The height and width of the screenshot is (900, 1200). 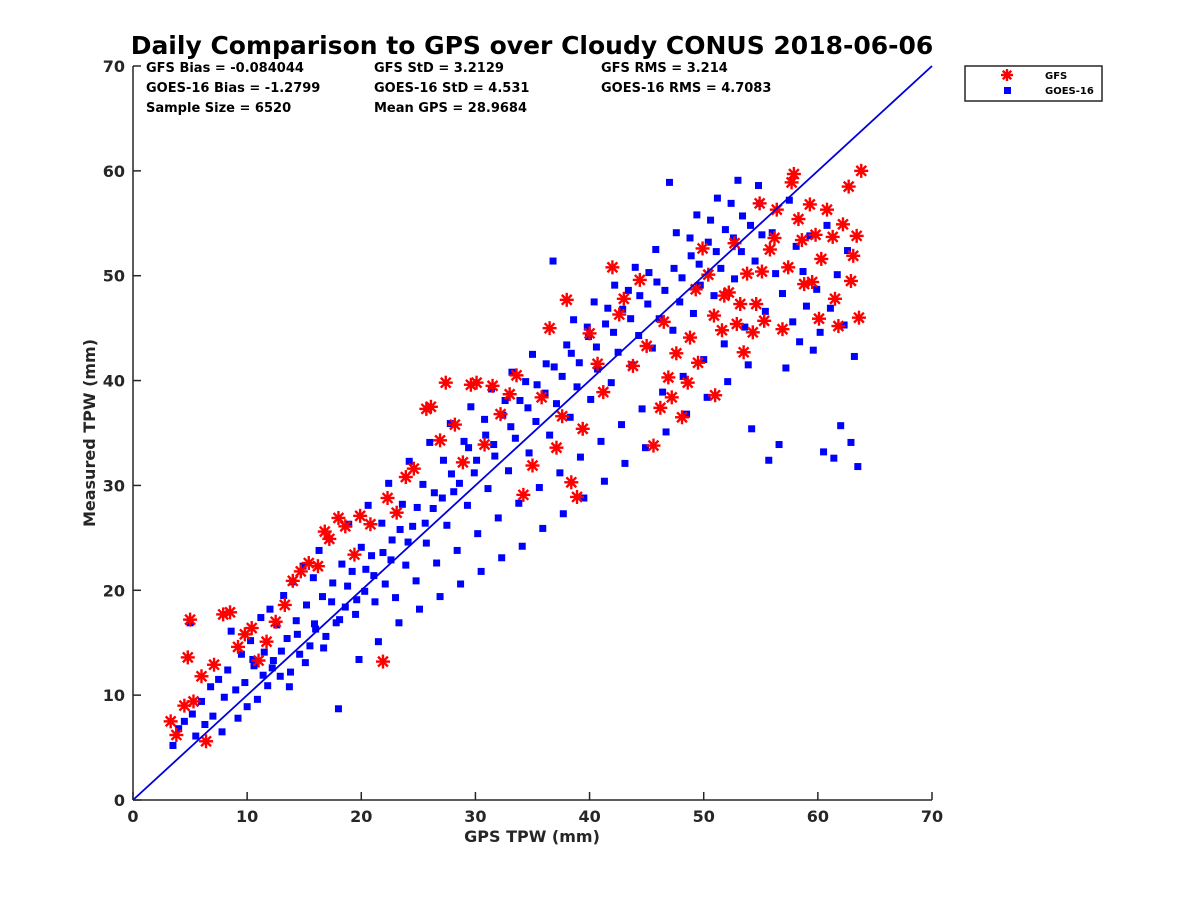 I want to click on stat-text: GOES-16 StD = 4.531, so click(x=451, y=88).